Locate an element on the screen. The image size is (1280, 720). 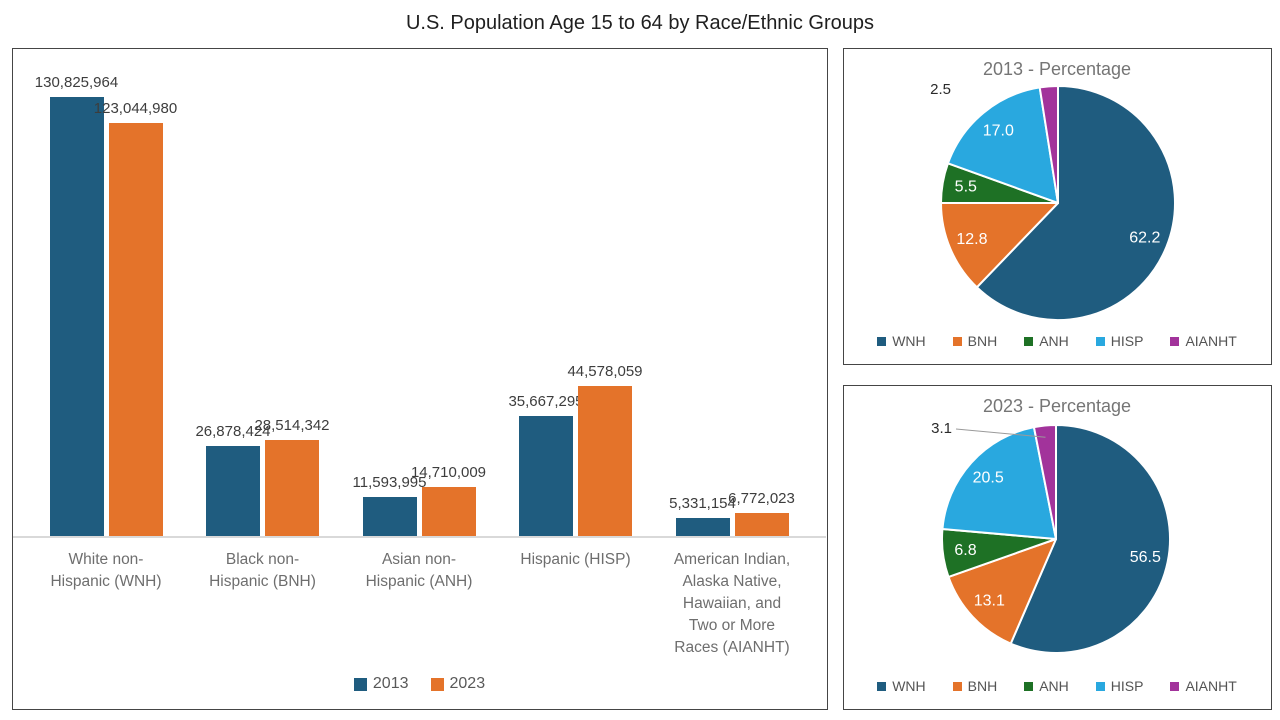
category-label-anh: Asian non- Hispanic (ANH) is located at coordinates (419, 570).